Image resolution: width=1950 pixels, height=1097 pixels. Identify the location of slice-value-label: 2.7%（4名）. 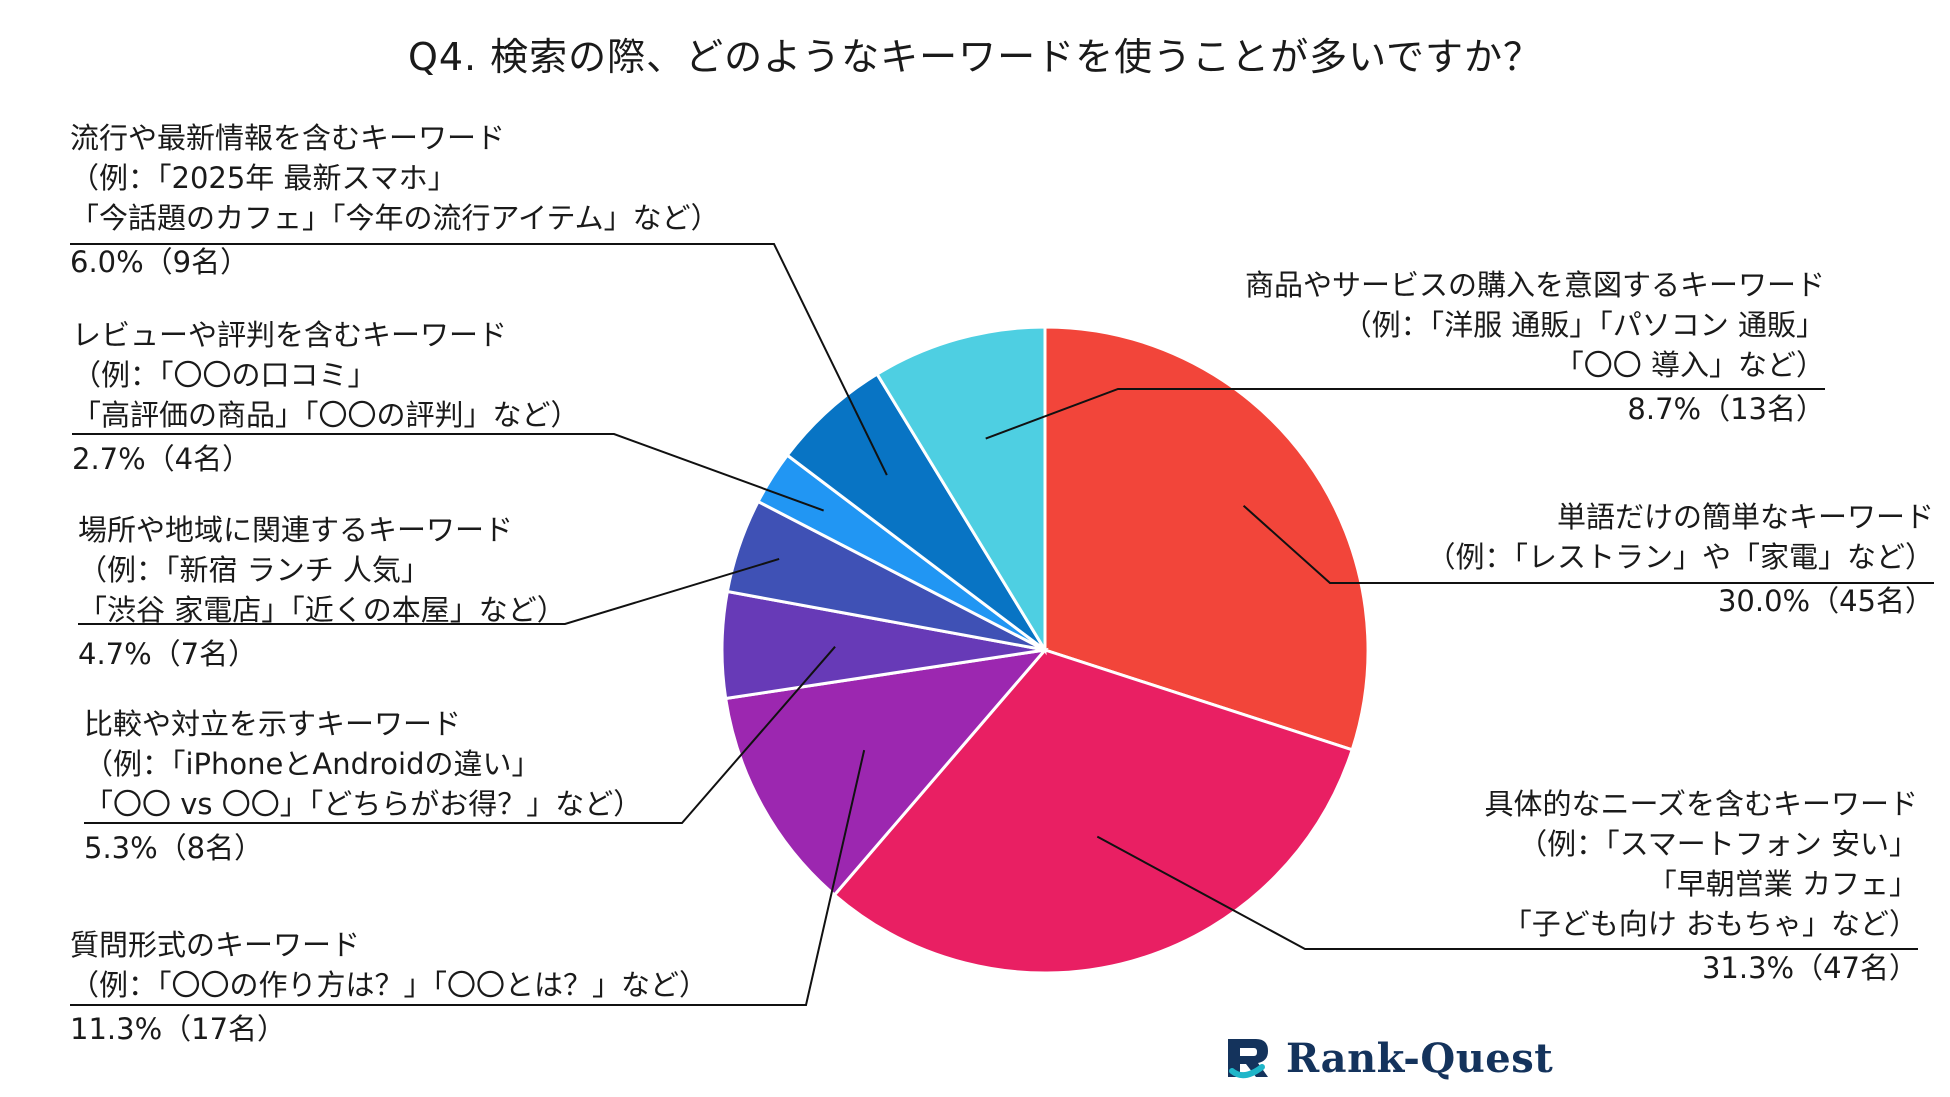
(162, 459).